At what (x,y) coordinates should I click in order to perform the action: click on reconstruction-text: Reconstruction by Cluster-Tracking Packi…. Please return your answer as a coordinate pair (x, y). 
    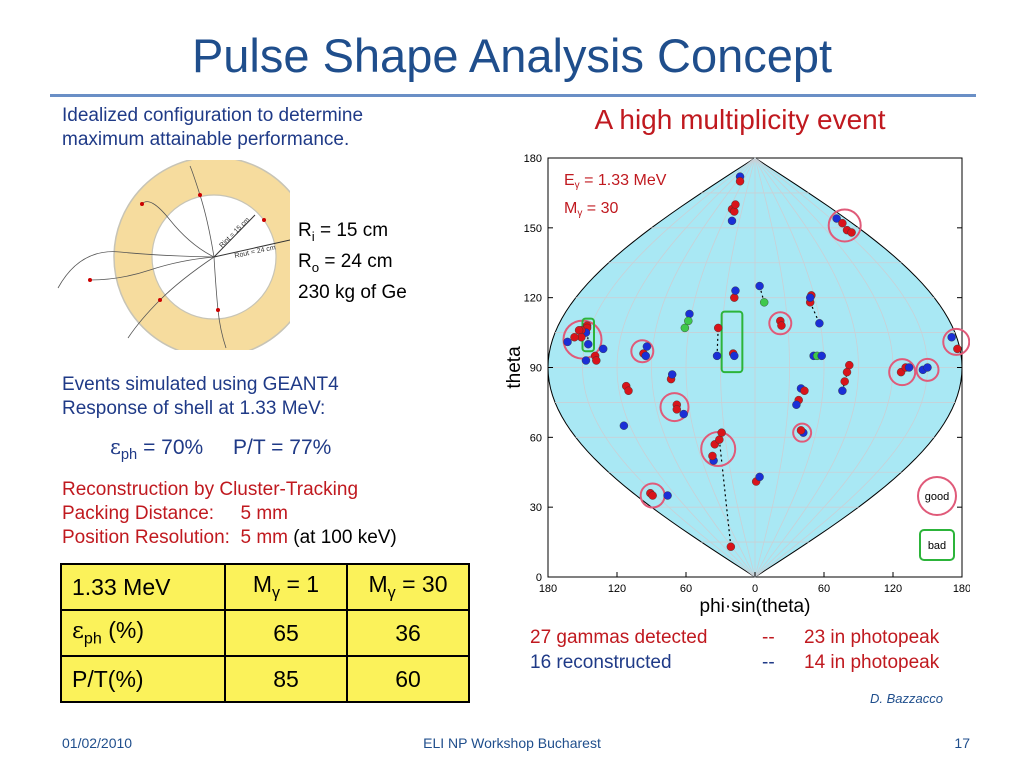
    Looking at the image, I should click on (229, 513).